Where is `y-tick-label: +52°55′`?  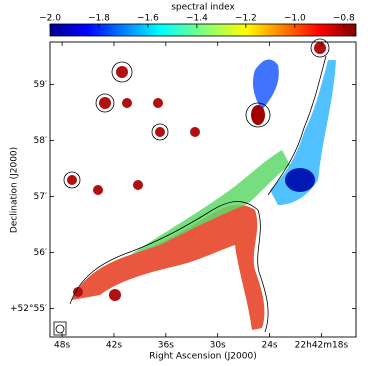
y-tick-label: +52°55′ is located at coordinates (28, 309).